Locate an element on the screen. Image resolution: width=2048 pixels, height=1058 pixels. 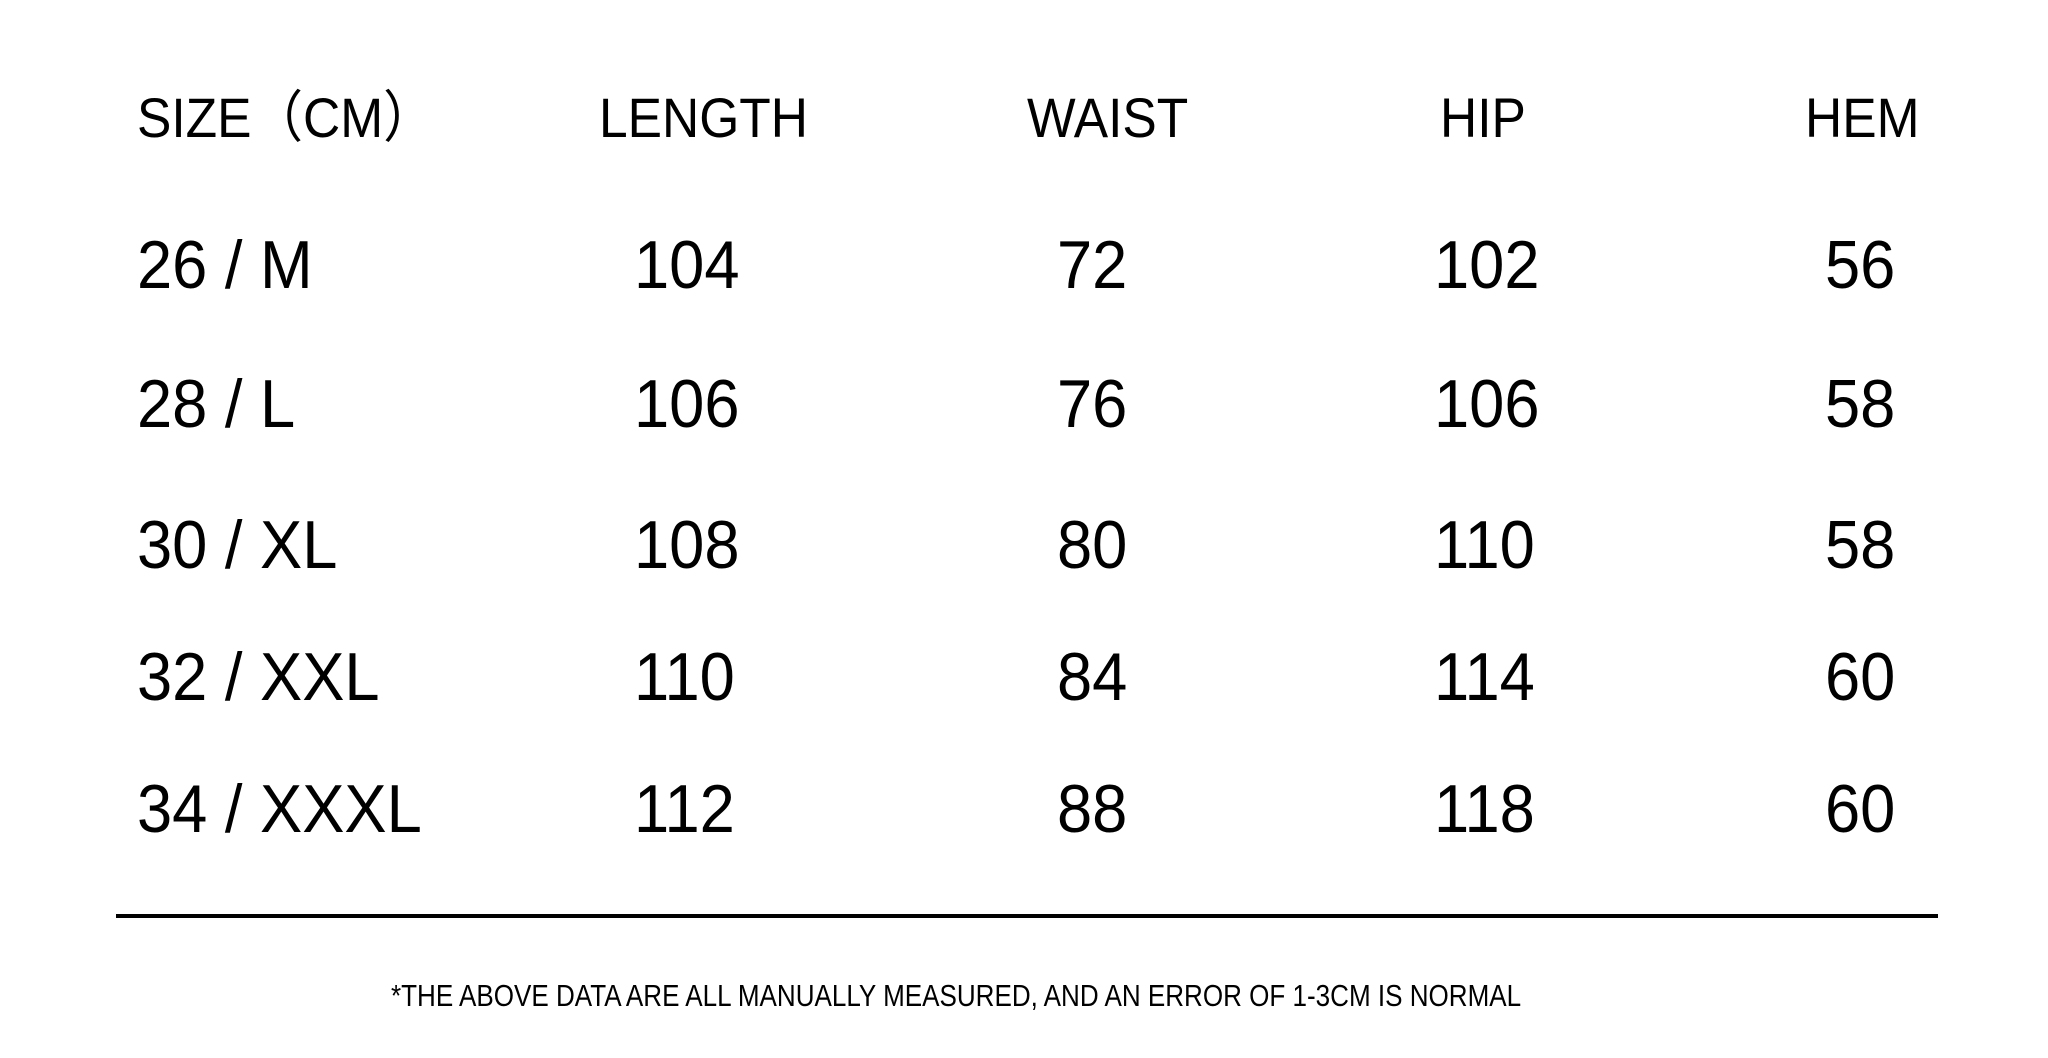
cell-waist: 72 is located at coordinates (1092, 265).